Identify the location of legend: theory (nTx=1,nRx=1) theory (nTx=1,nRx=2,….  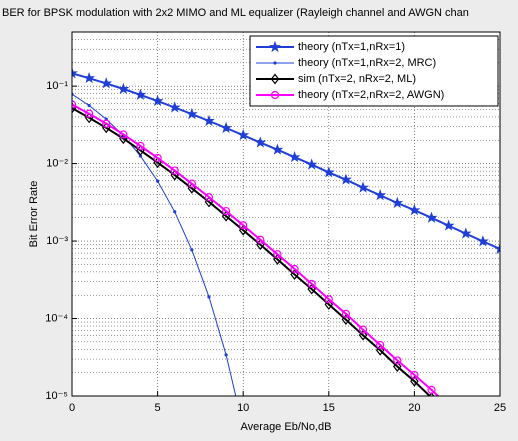
(374, 71).